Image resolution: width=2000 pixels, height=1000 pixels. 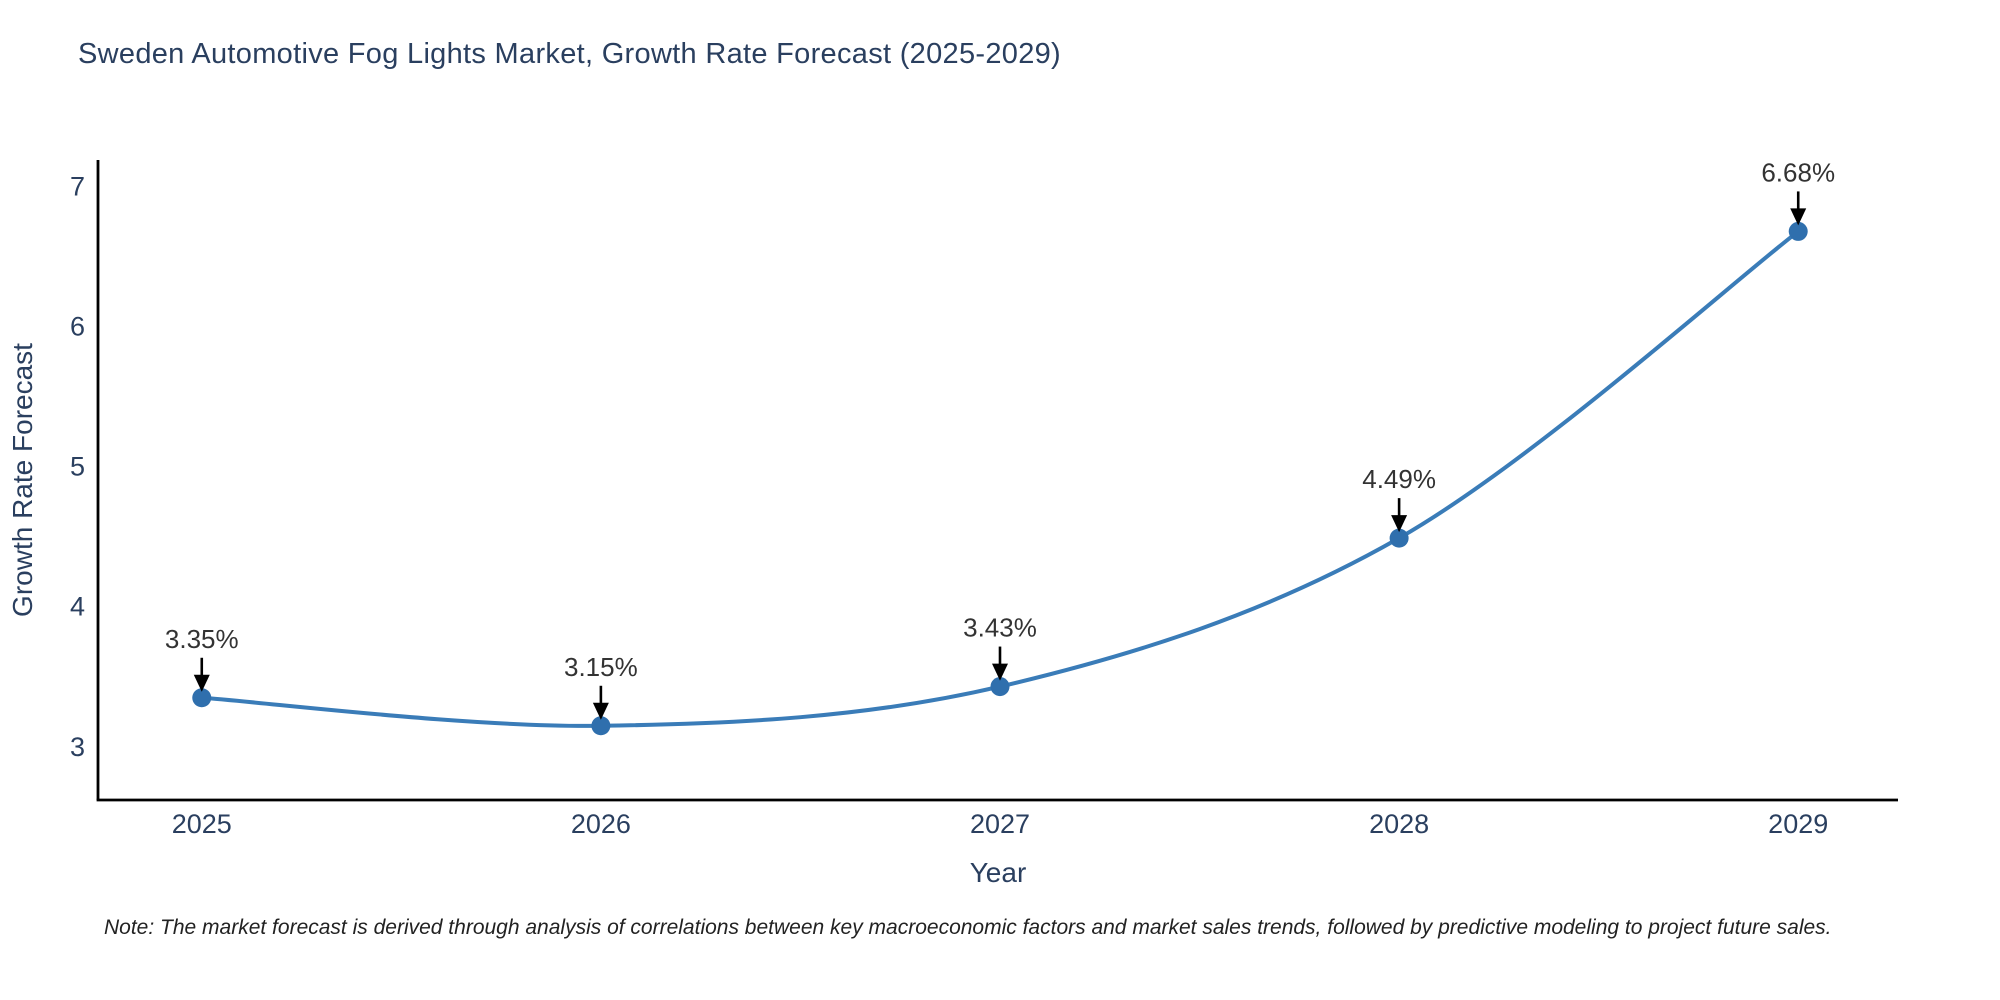 What do you see at coordinates (77, 327) in the screenshot?
I see `y-tick-label: 6` at bounding box center [77, 327].